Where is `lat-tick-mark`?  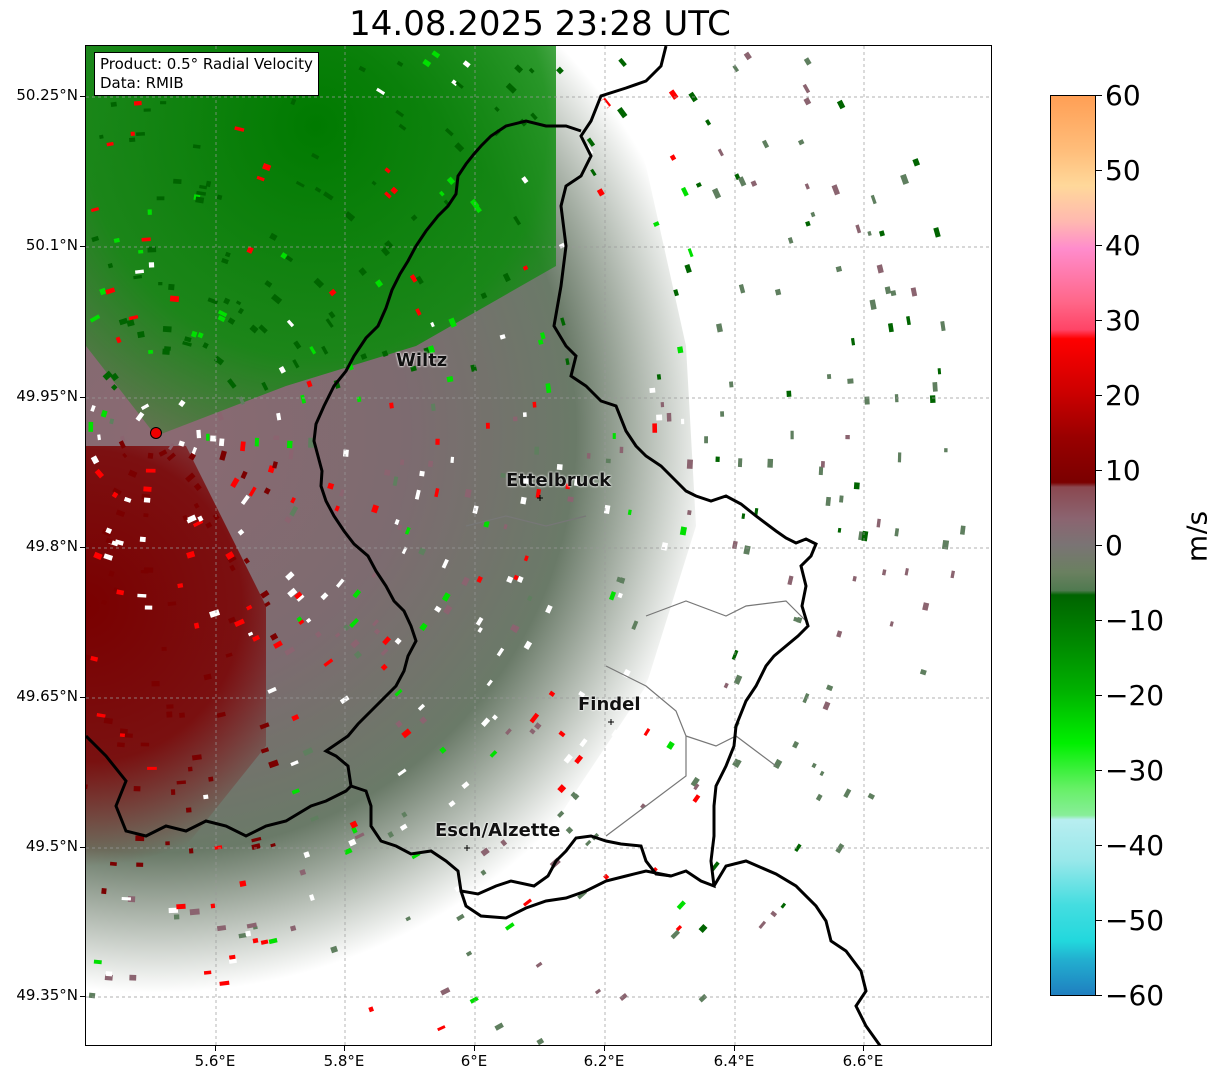
lat-tick-mark is located at coordinates (82, 96).